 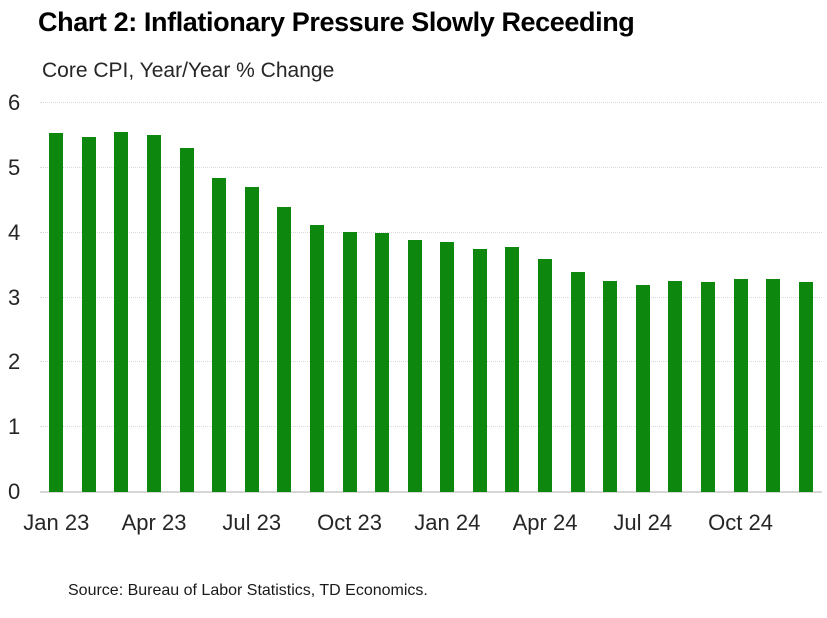 What do you see at coordinates (349, 522) in the screenshot?
I see `x-tick-label-oct-23: Oct 23` at bounding box center [349, 522].